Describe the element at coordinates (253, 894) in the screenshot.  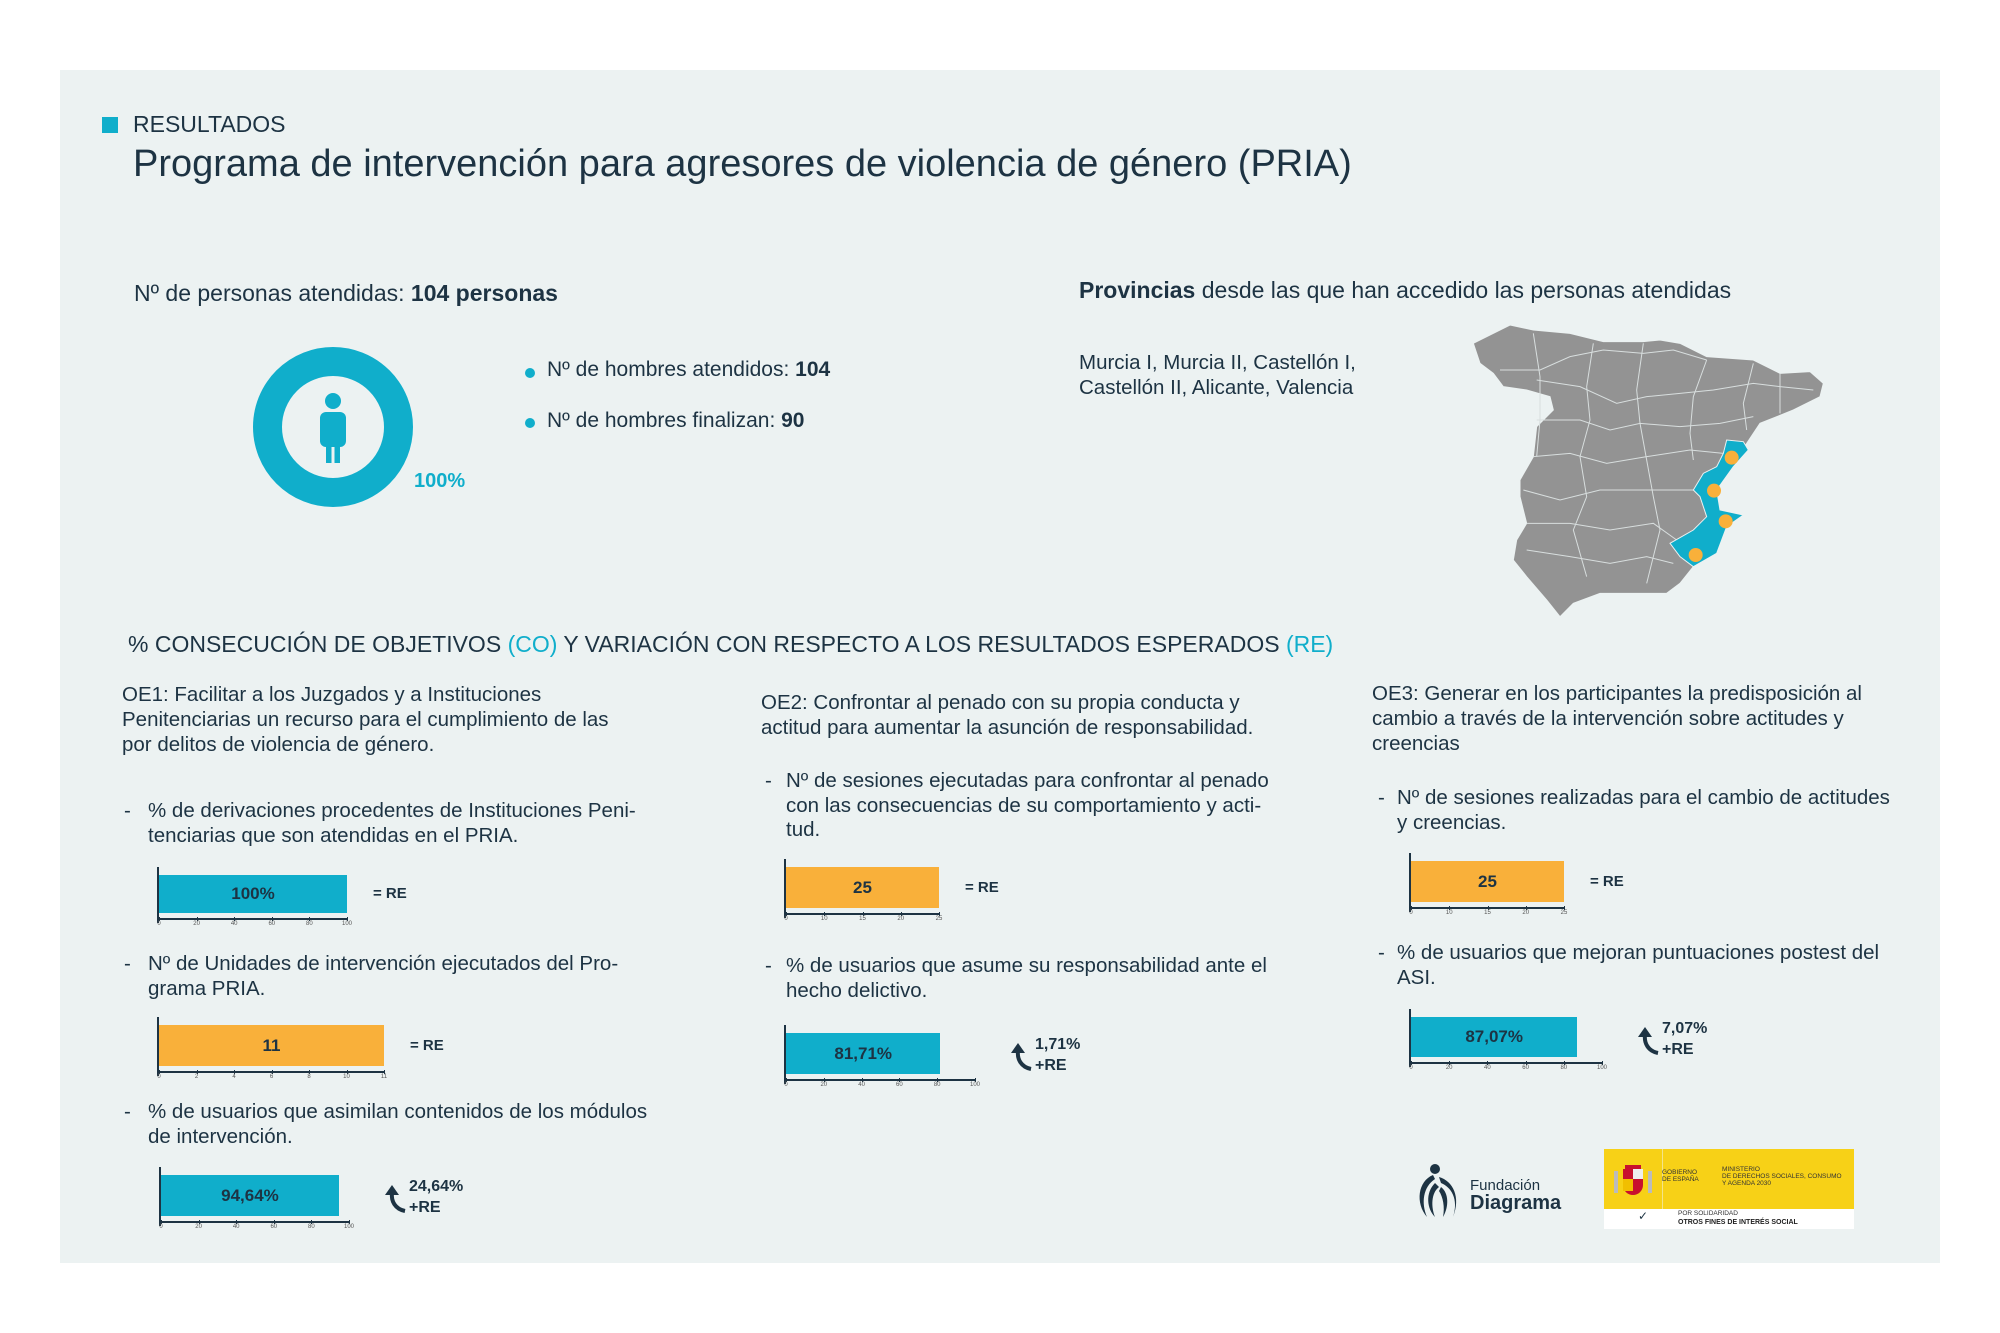
I see `bar: 100%` at that location.